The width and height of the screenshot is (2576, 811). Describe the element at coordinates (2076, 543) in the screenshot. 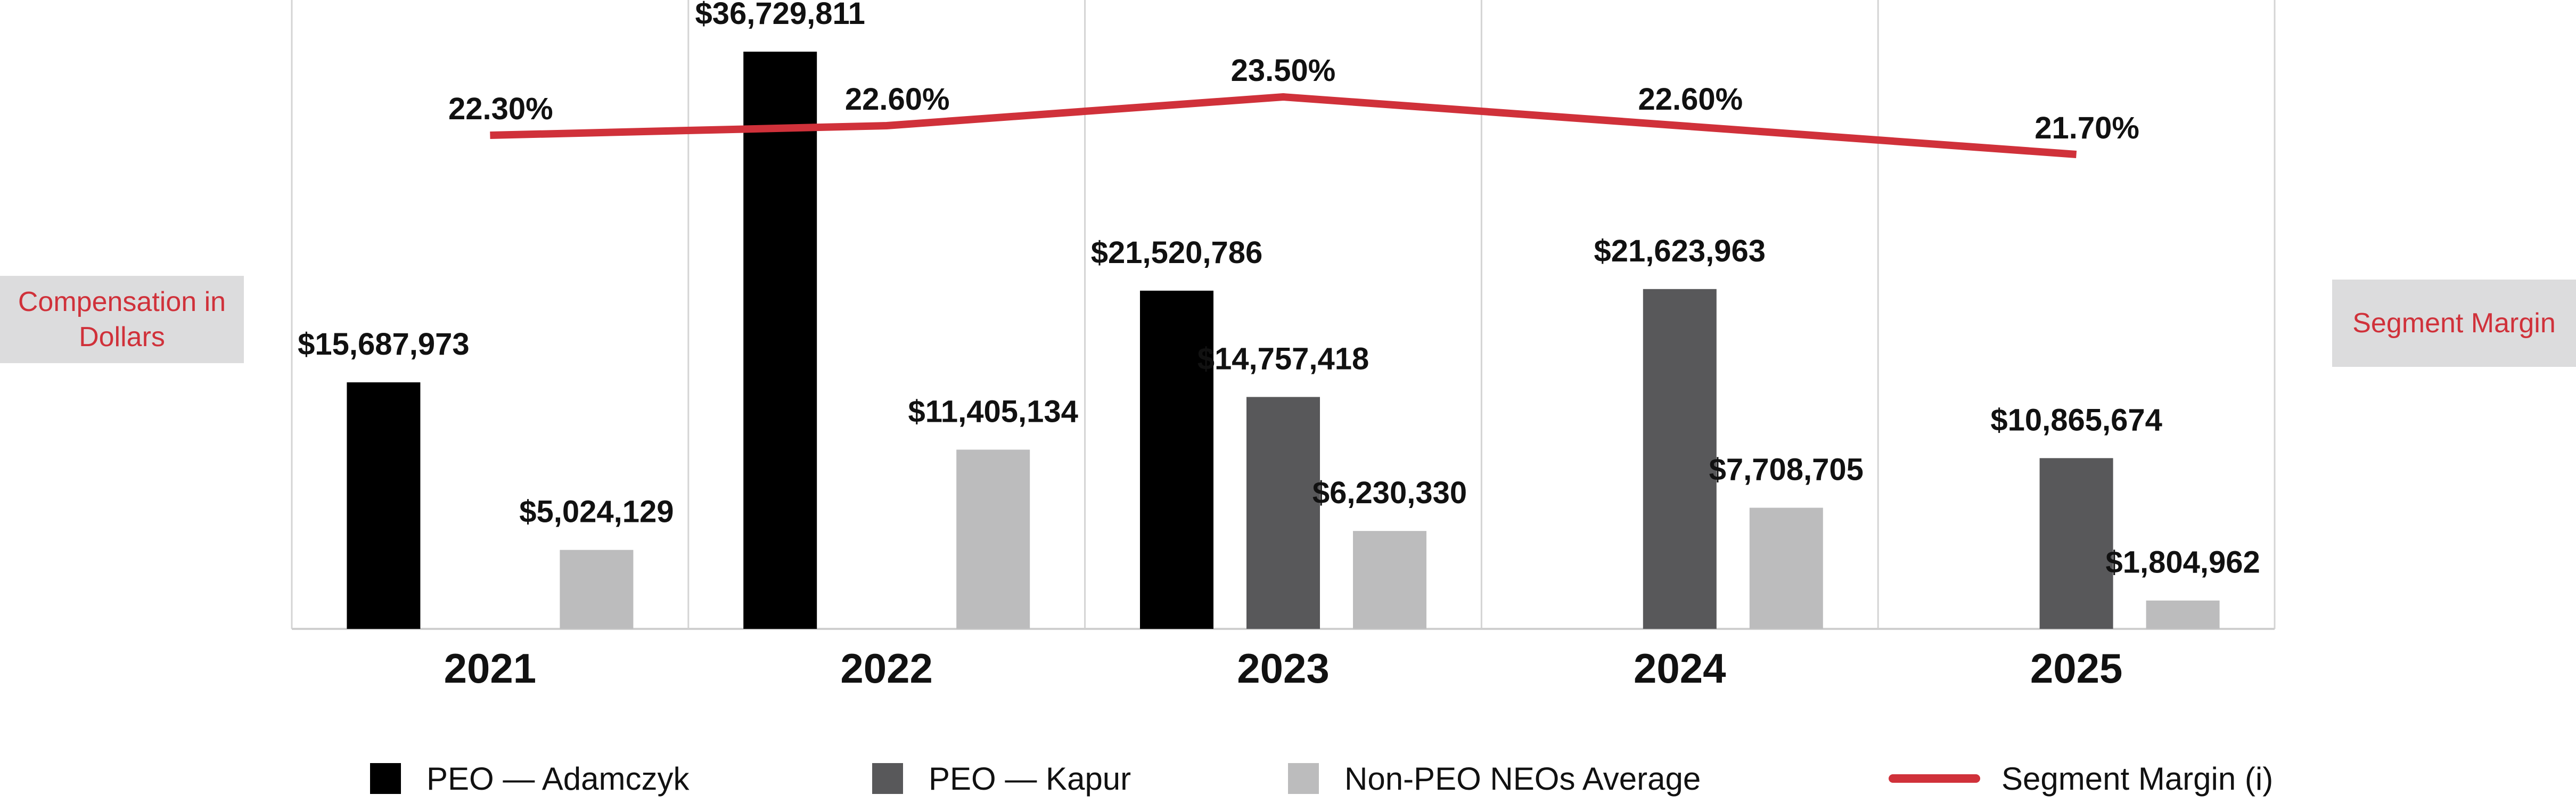

I see `bar-peo-kapur-2025` at that location.